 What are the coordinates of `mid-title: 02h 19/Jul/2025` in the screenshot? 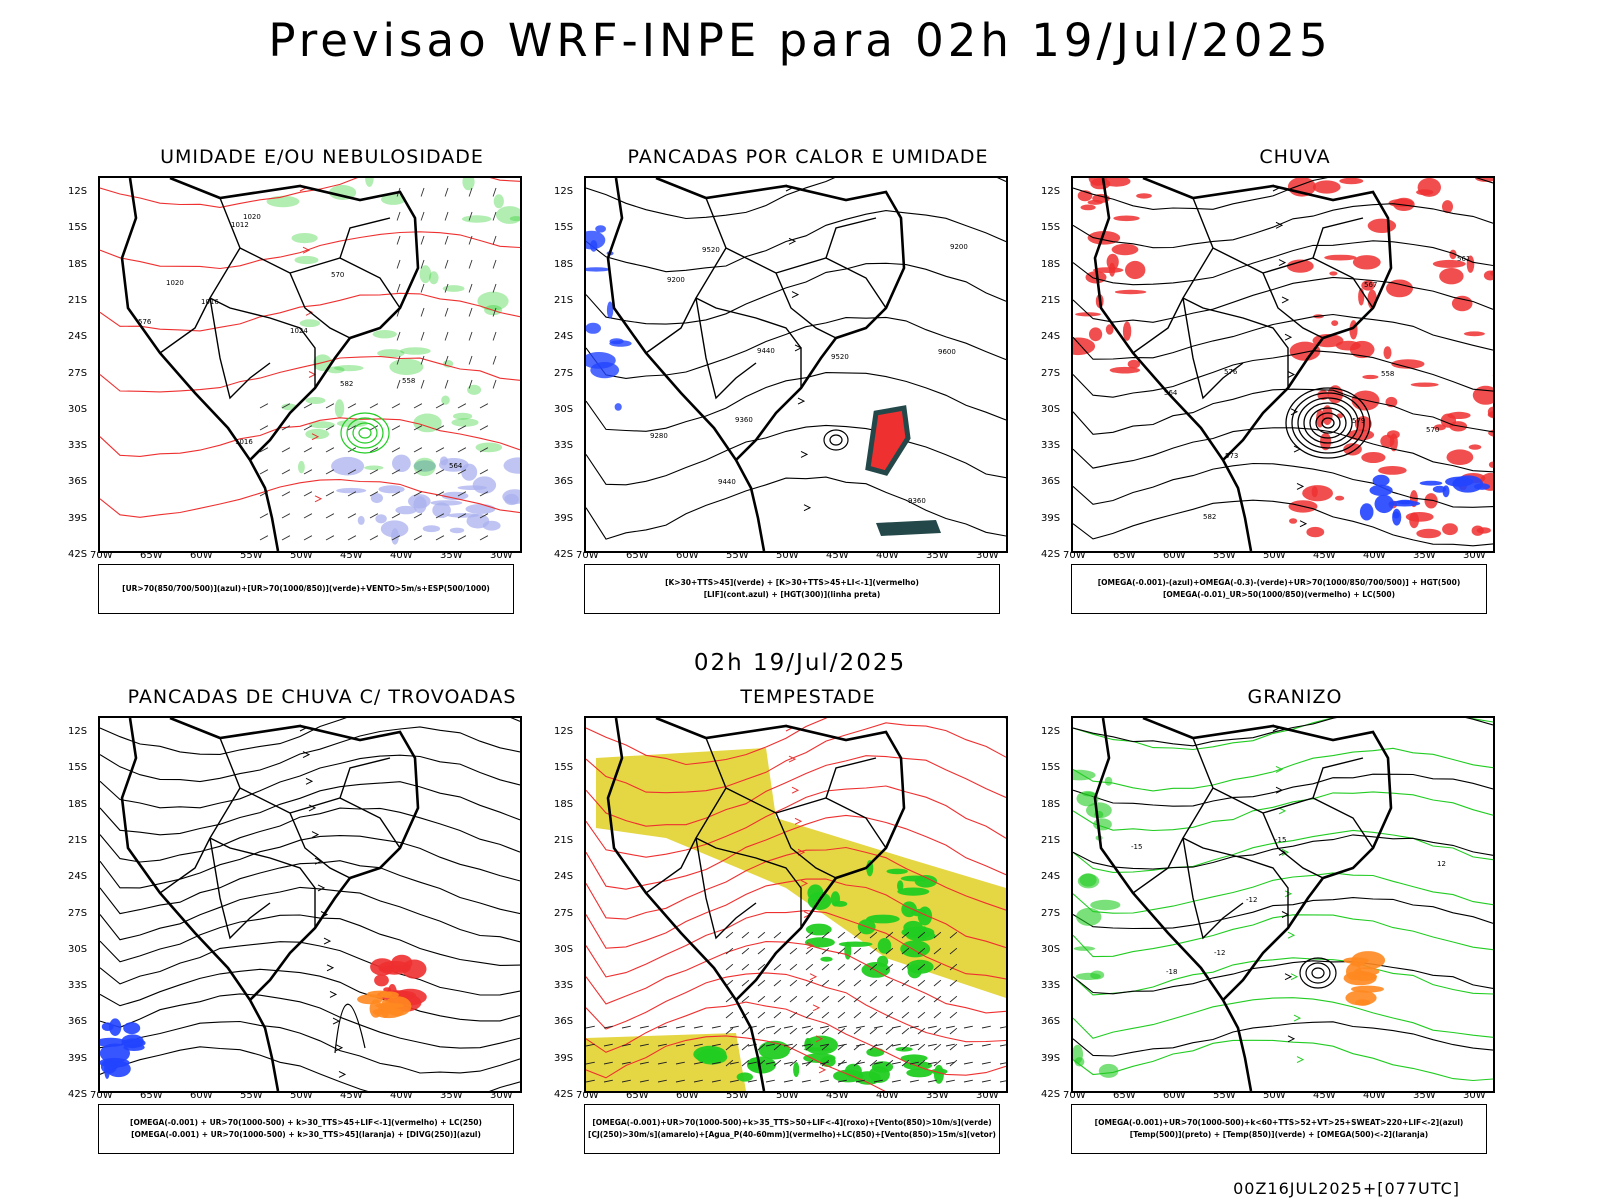 It's located at (800, 663).